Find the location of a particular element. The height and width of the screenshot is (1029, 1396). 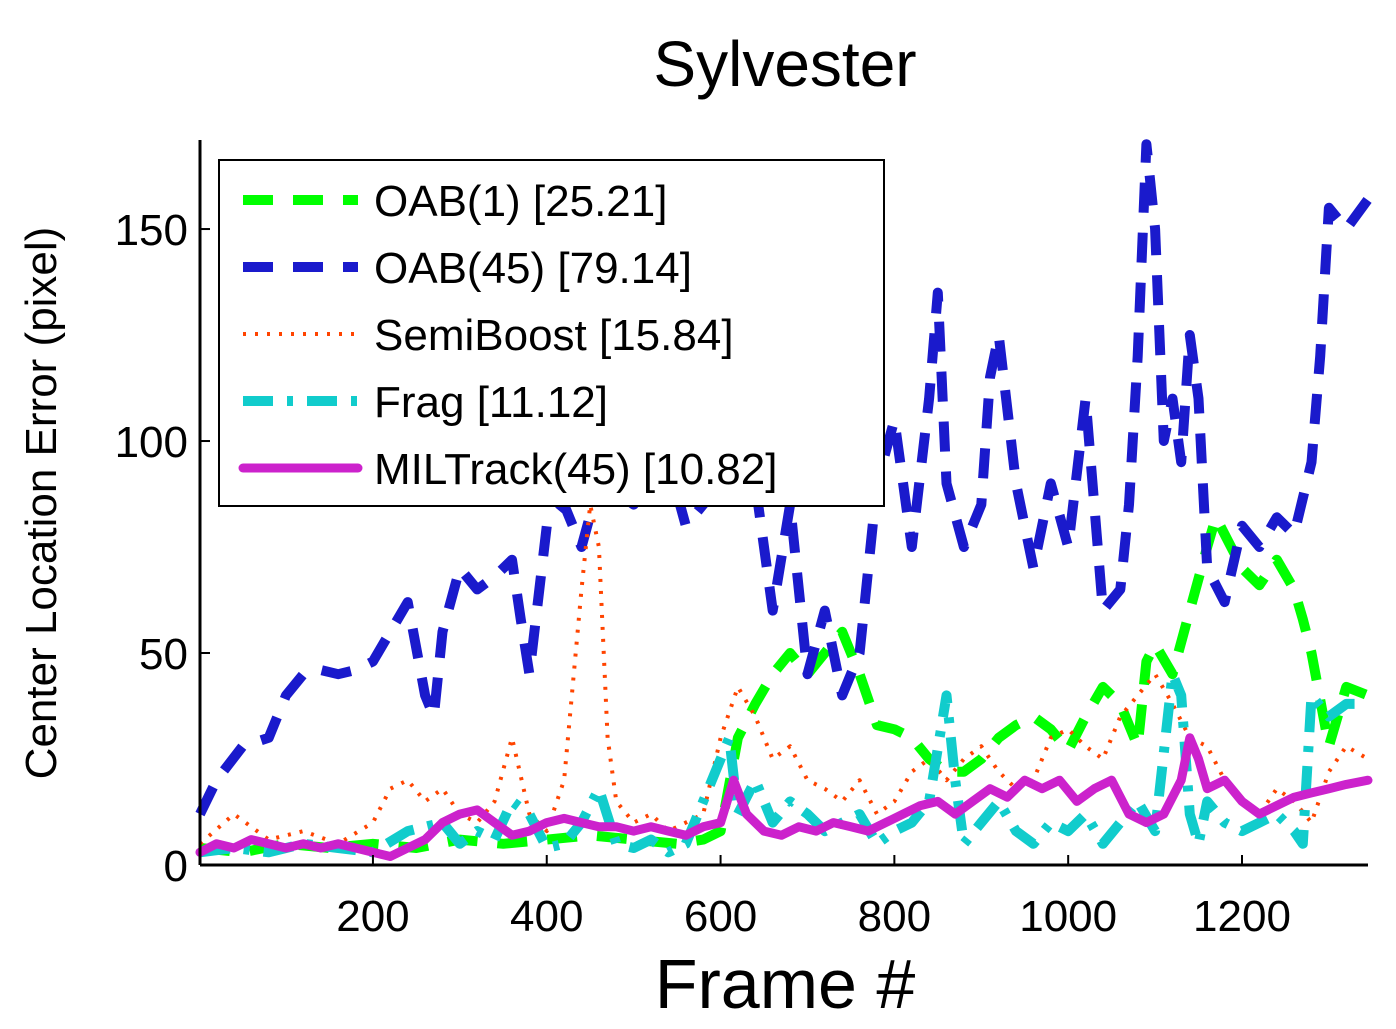

legend-label: MILTrack(45) [10.82] is located at coordinates (575, 469).